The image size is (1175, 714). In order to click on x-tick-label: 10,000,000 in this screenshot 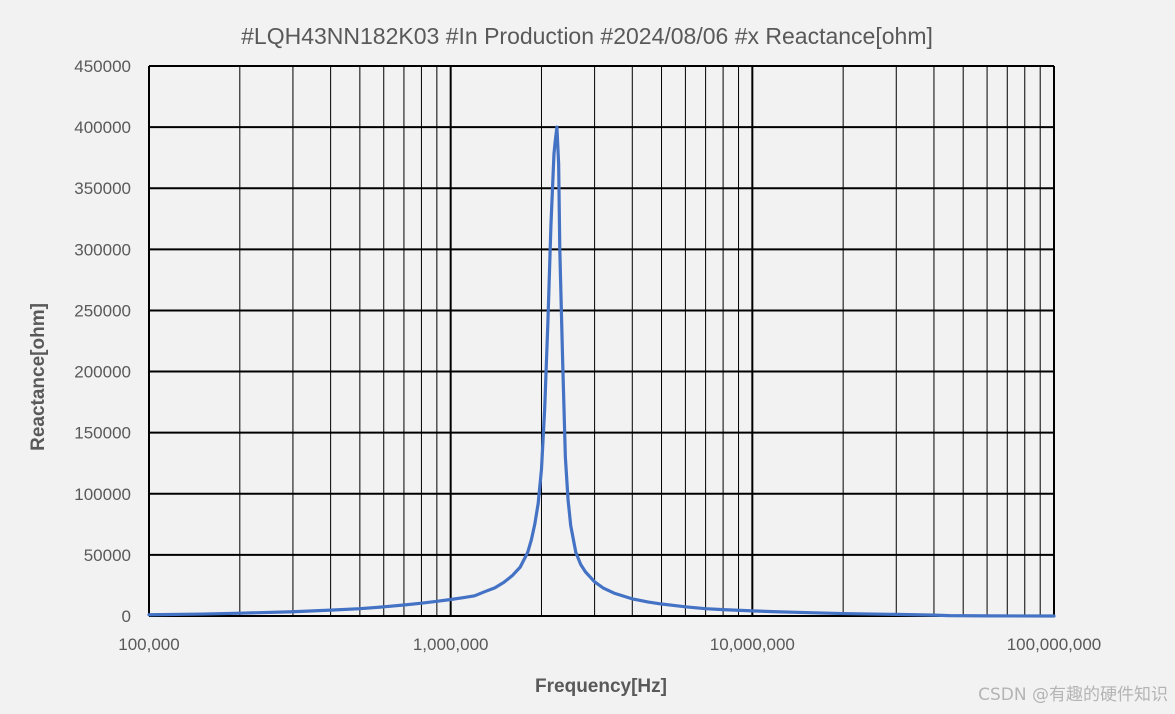, I will do `click(752, 644)`.